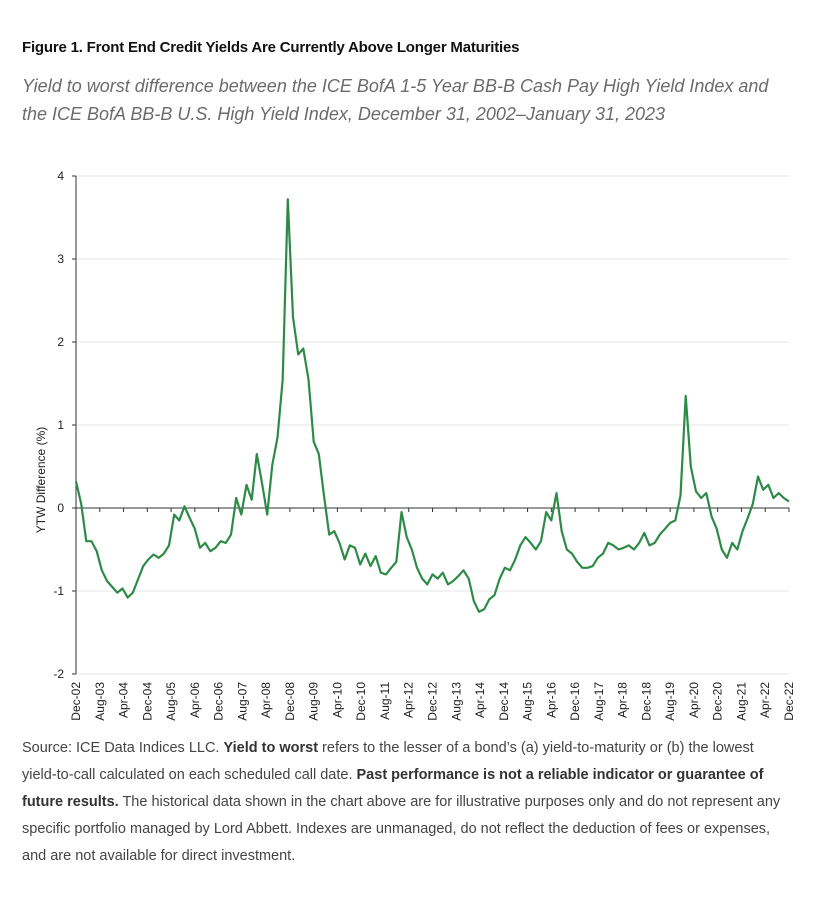  Describe the element at coordinates (789, 701) in the screenshot. I see `x-tick-label: Dec-22` at that location.